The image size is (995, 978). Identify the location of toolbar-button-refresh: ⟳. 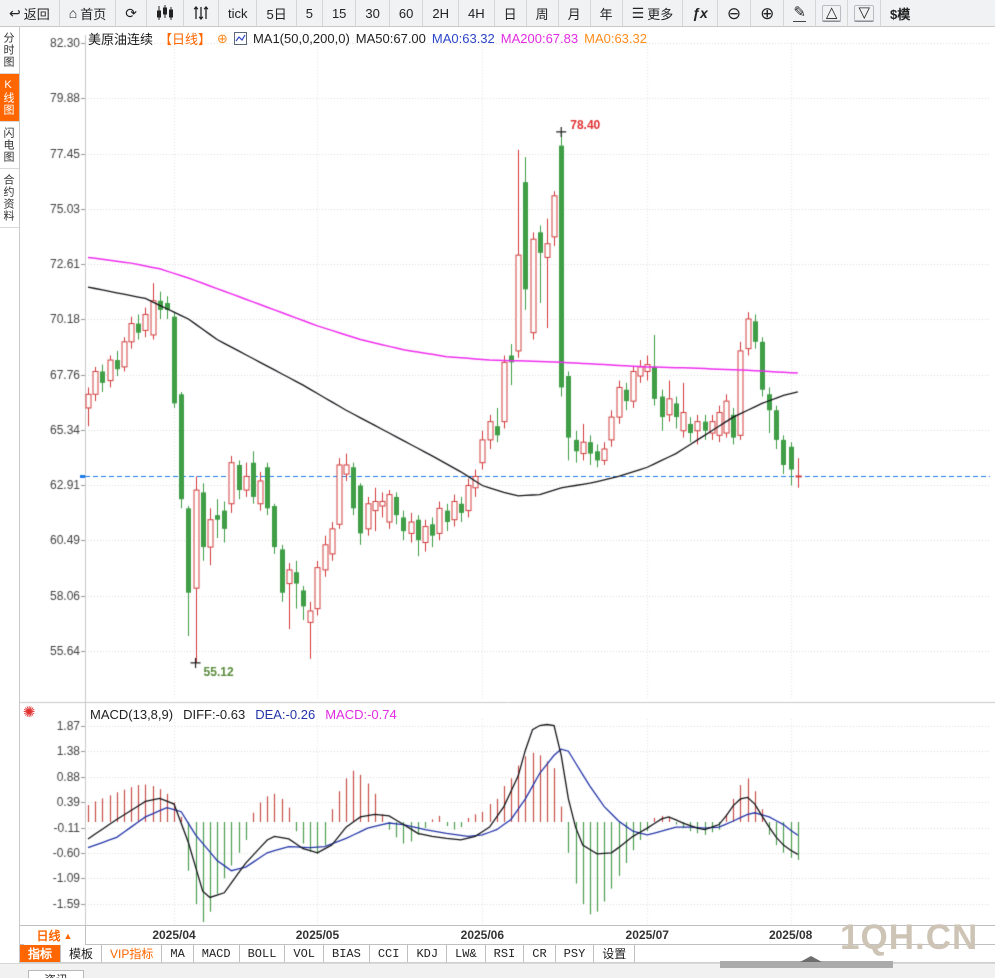
(131, 13).